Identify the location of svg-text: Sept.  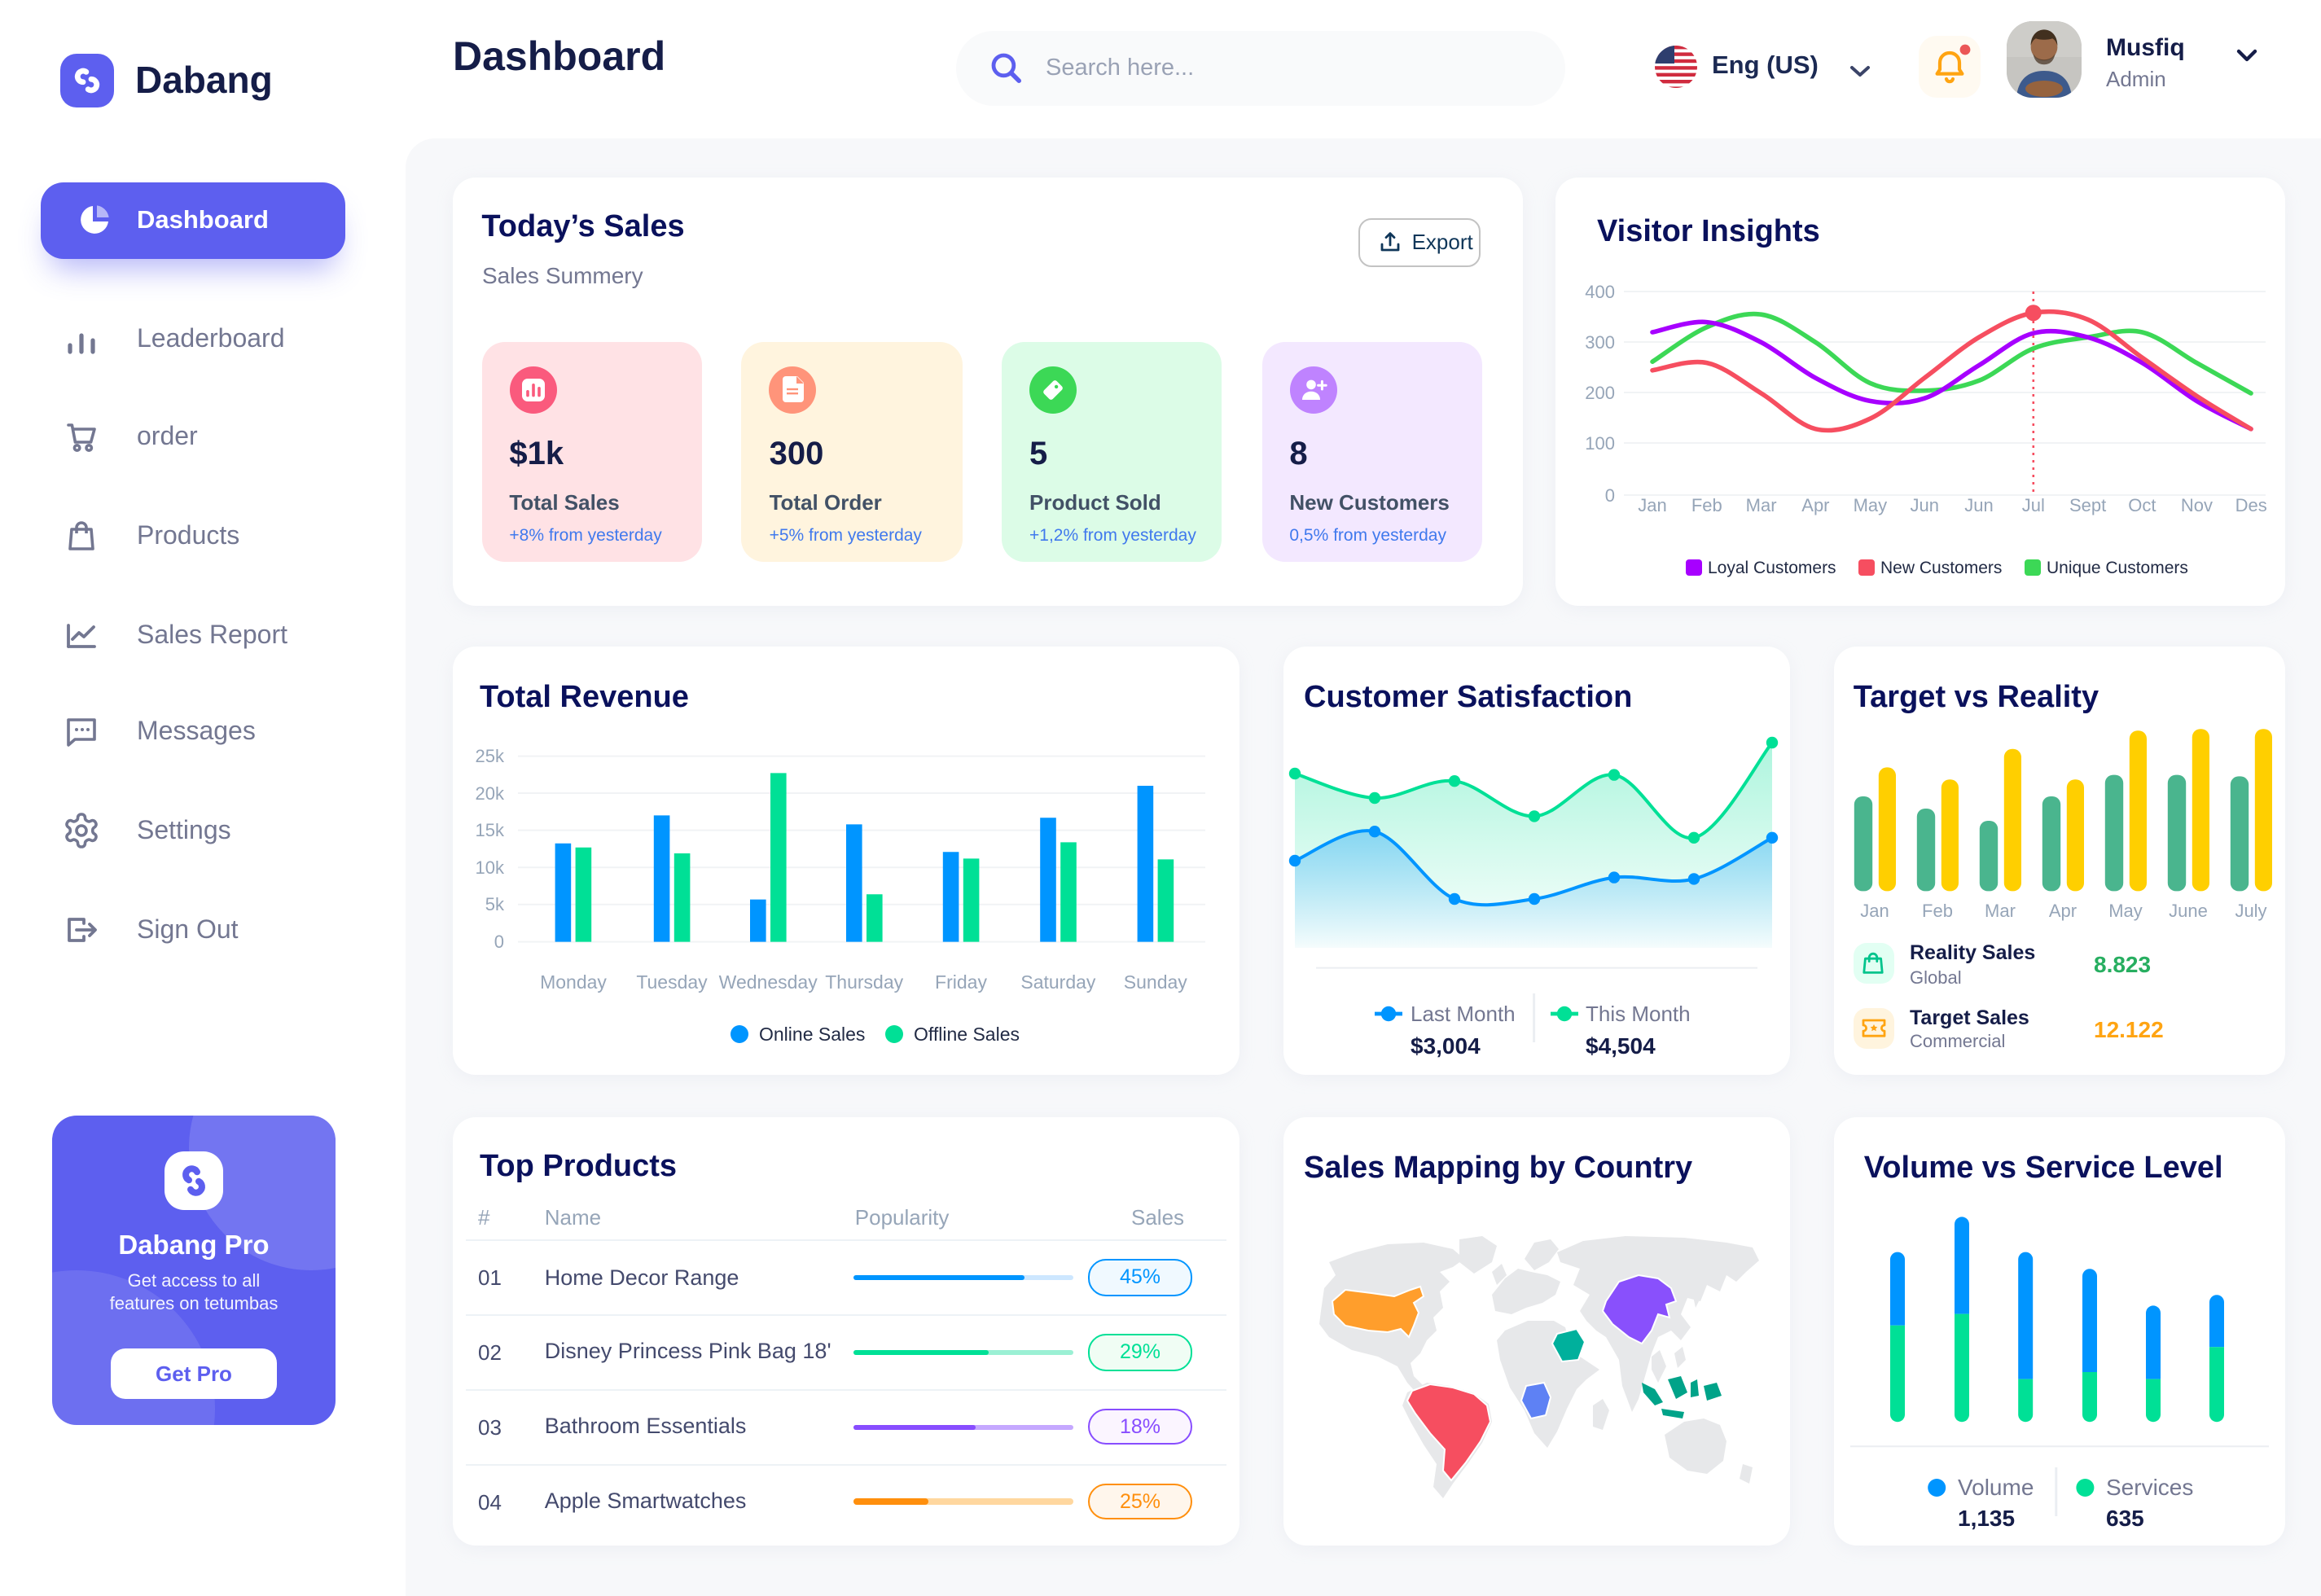
(2087, 505).